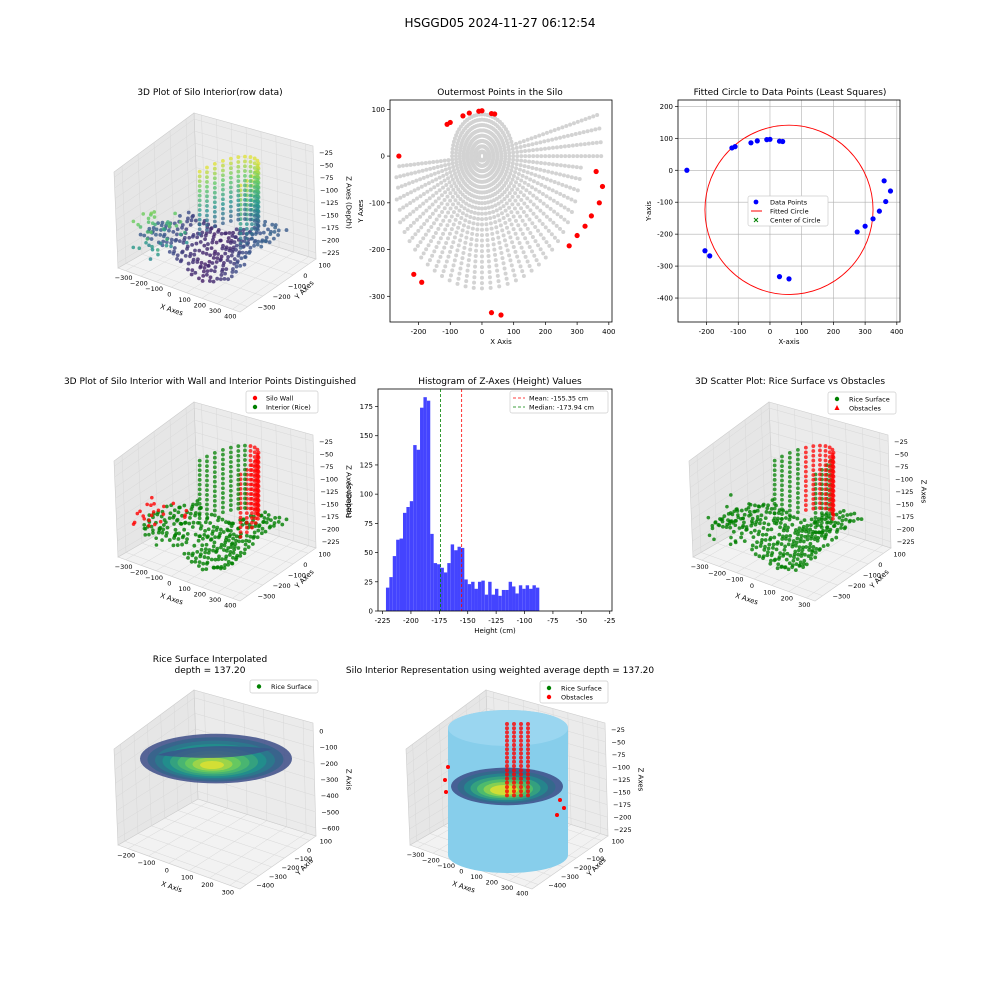 Image resolution: width=1000 pixels, height=1000 pixels. I want to click on outer2d-xtick-label-5: 300, so click(576, 332).